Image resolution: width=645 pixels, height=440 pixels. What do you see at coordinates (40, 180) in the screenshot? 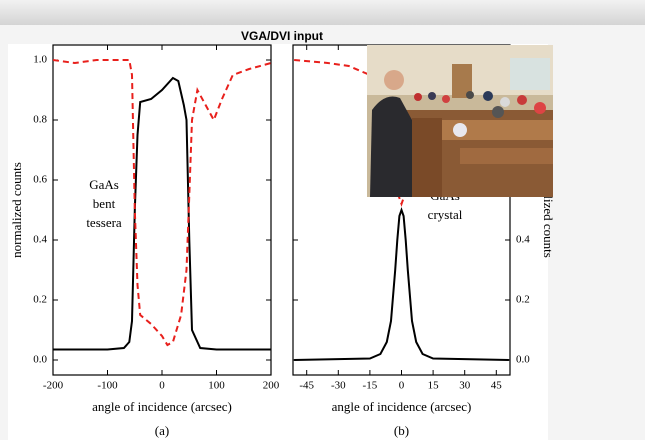
I see `y-tick-label: 0.6` at bounding box center [40, 180].